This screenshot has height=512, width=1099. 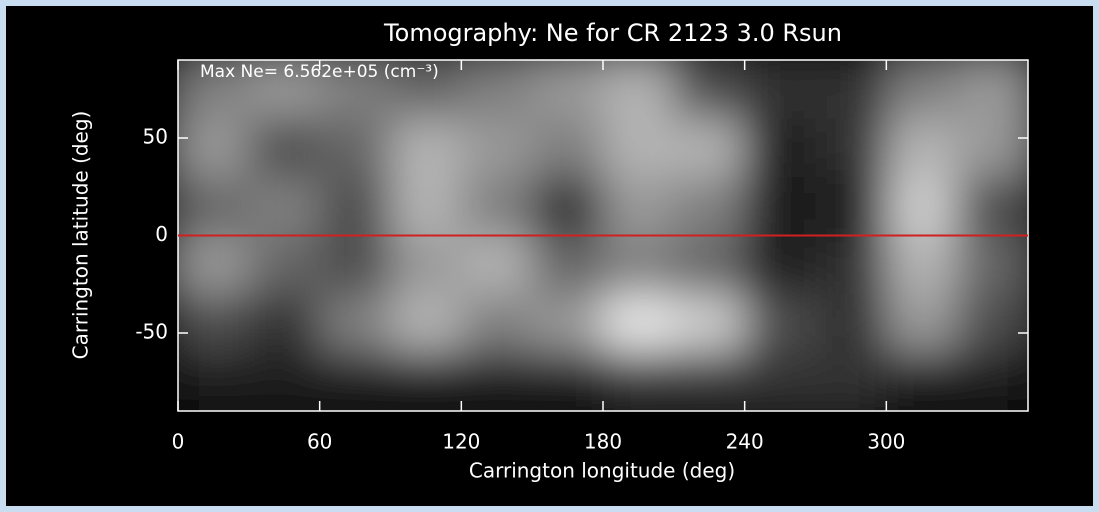 What do you see at coordinates (612, 33) in the screenshot?
I see `chart-title: Tomography: Ne for CR 2123 3.0 Rsun` at bounding box center [612, 33].